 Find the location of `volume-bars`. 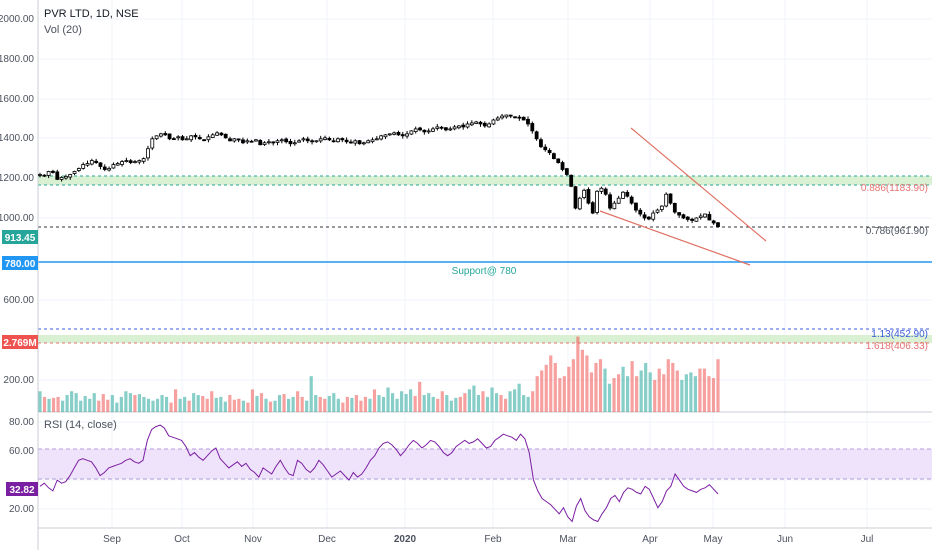

volume-bars is located at coordinates (379, 374).